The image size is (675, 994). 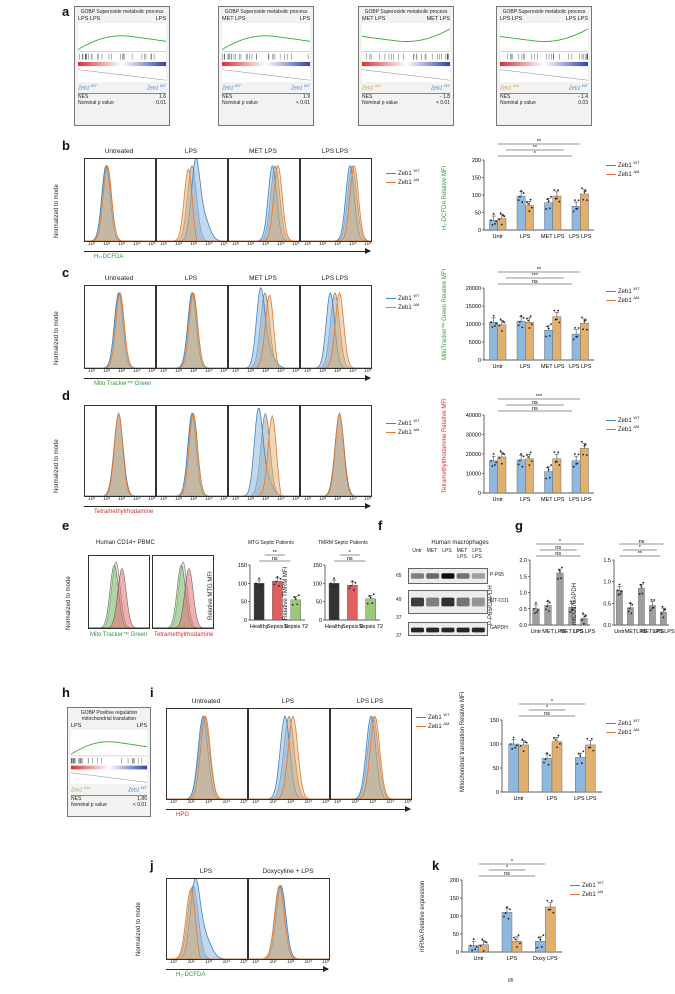 I want to click on enrichment-curve, so click(x=544, y=35).